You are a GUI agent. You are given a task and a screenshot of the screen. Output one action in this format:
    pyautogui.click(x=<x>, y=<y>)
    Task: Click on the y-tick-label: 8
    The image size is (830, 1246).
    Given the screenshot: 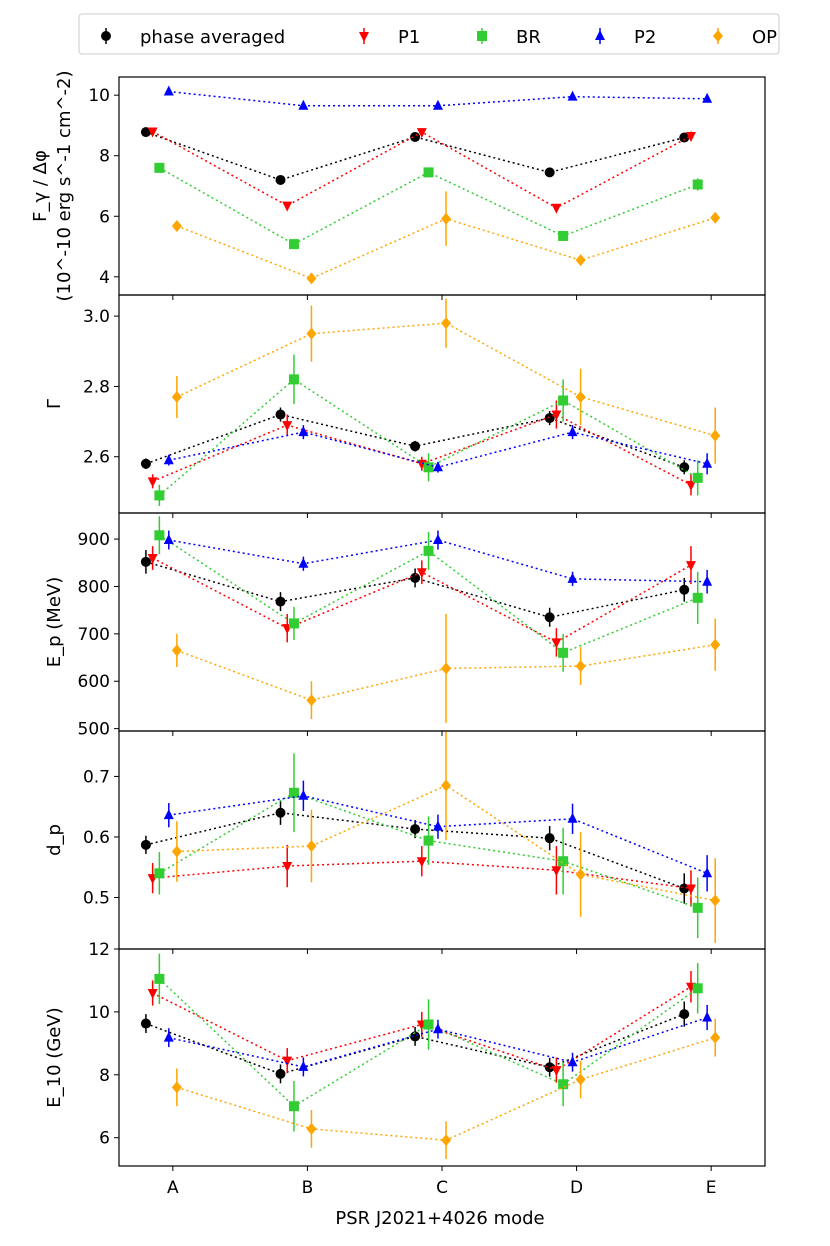 What is the action you would take?
    pyautogui.click(x=104, y=157)
    